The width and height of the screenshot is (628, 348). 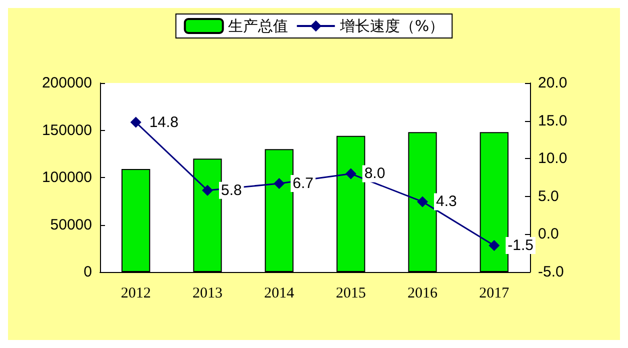 What do you see at coordinates (67, 177) in the screenshot?
I see `y-tick-label: 100000` at bounding box center [67, 177].